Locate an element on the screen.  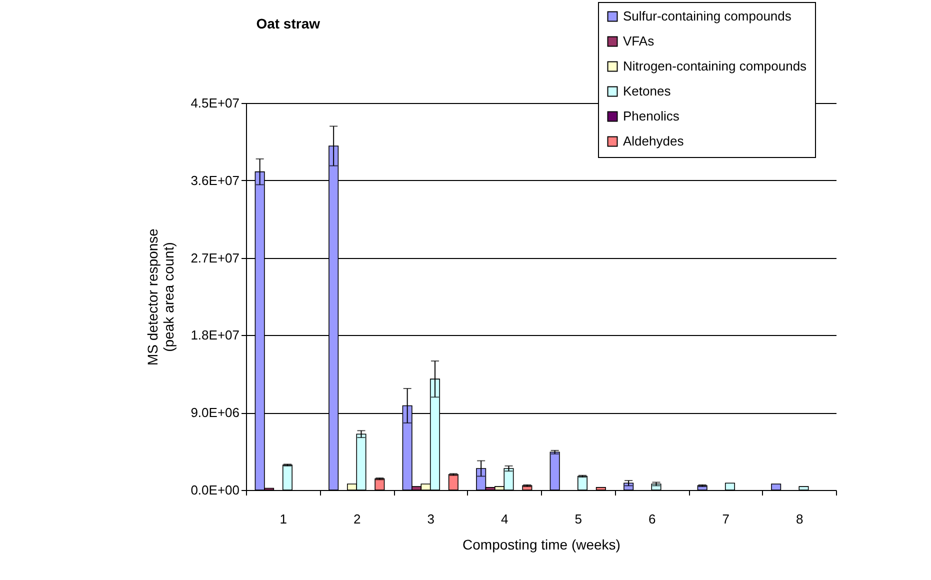
x-tick-label: 6 is located at coordinates (652, 519).